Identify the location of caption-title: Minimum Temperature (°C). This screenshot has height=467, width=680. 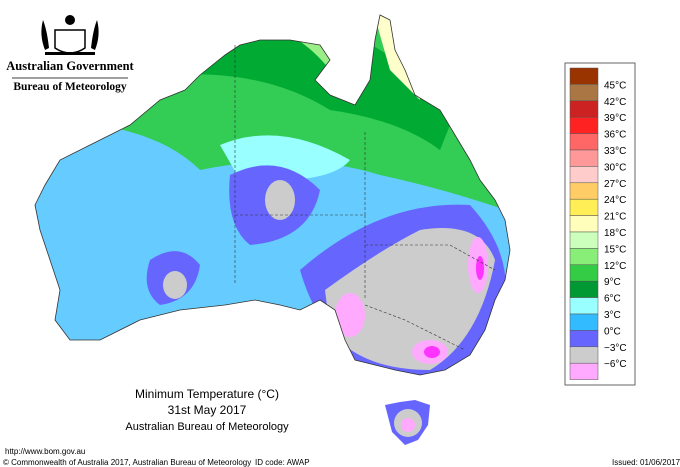
(207, 394).